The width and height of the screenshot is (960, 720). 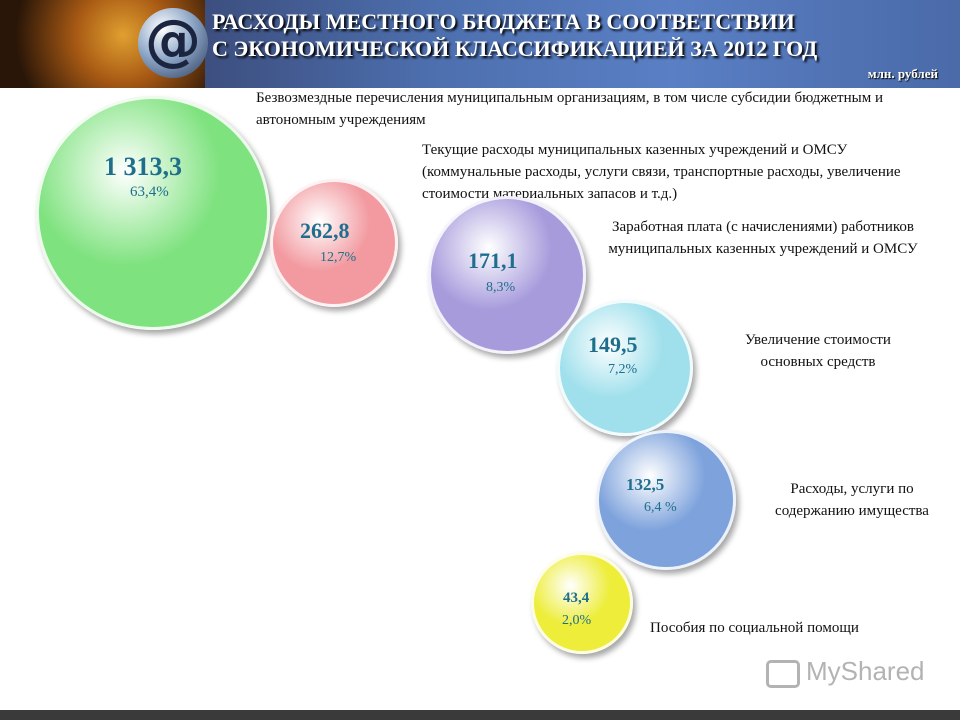 I want to click on bubble-percent-5: 6,4 %, so click(x=660, y=507).